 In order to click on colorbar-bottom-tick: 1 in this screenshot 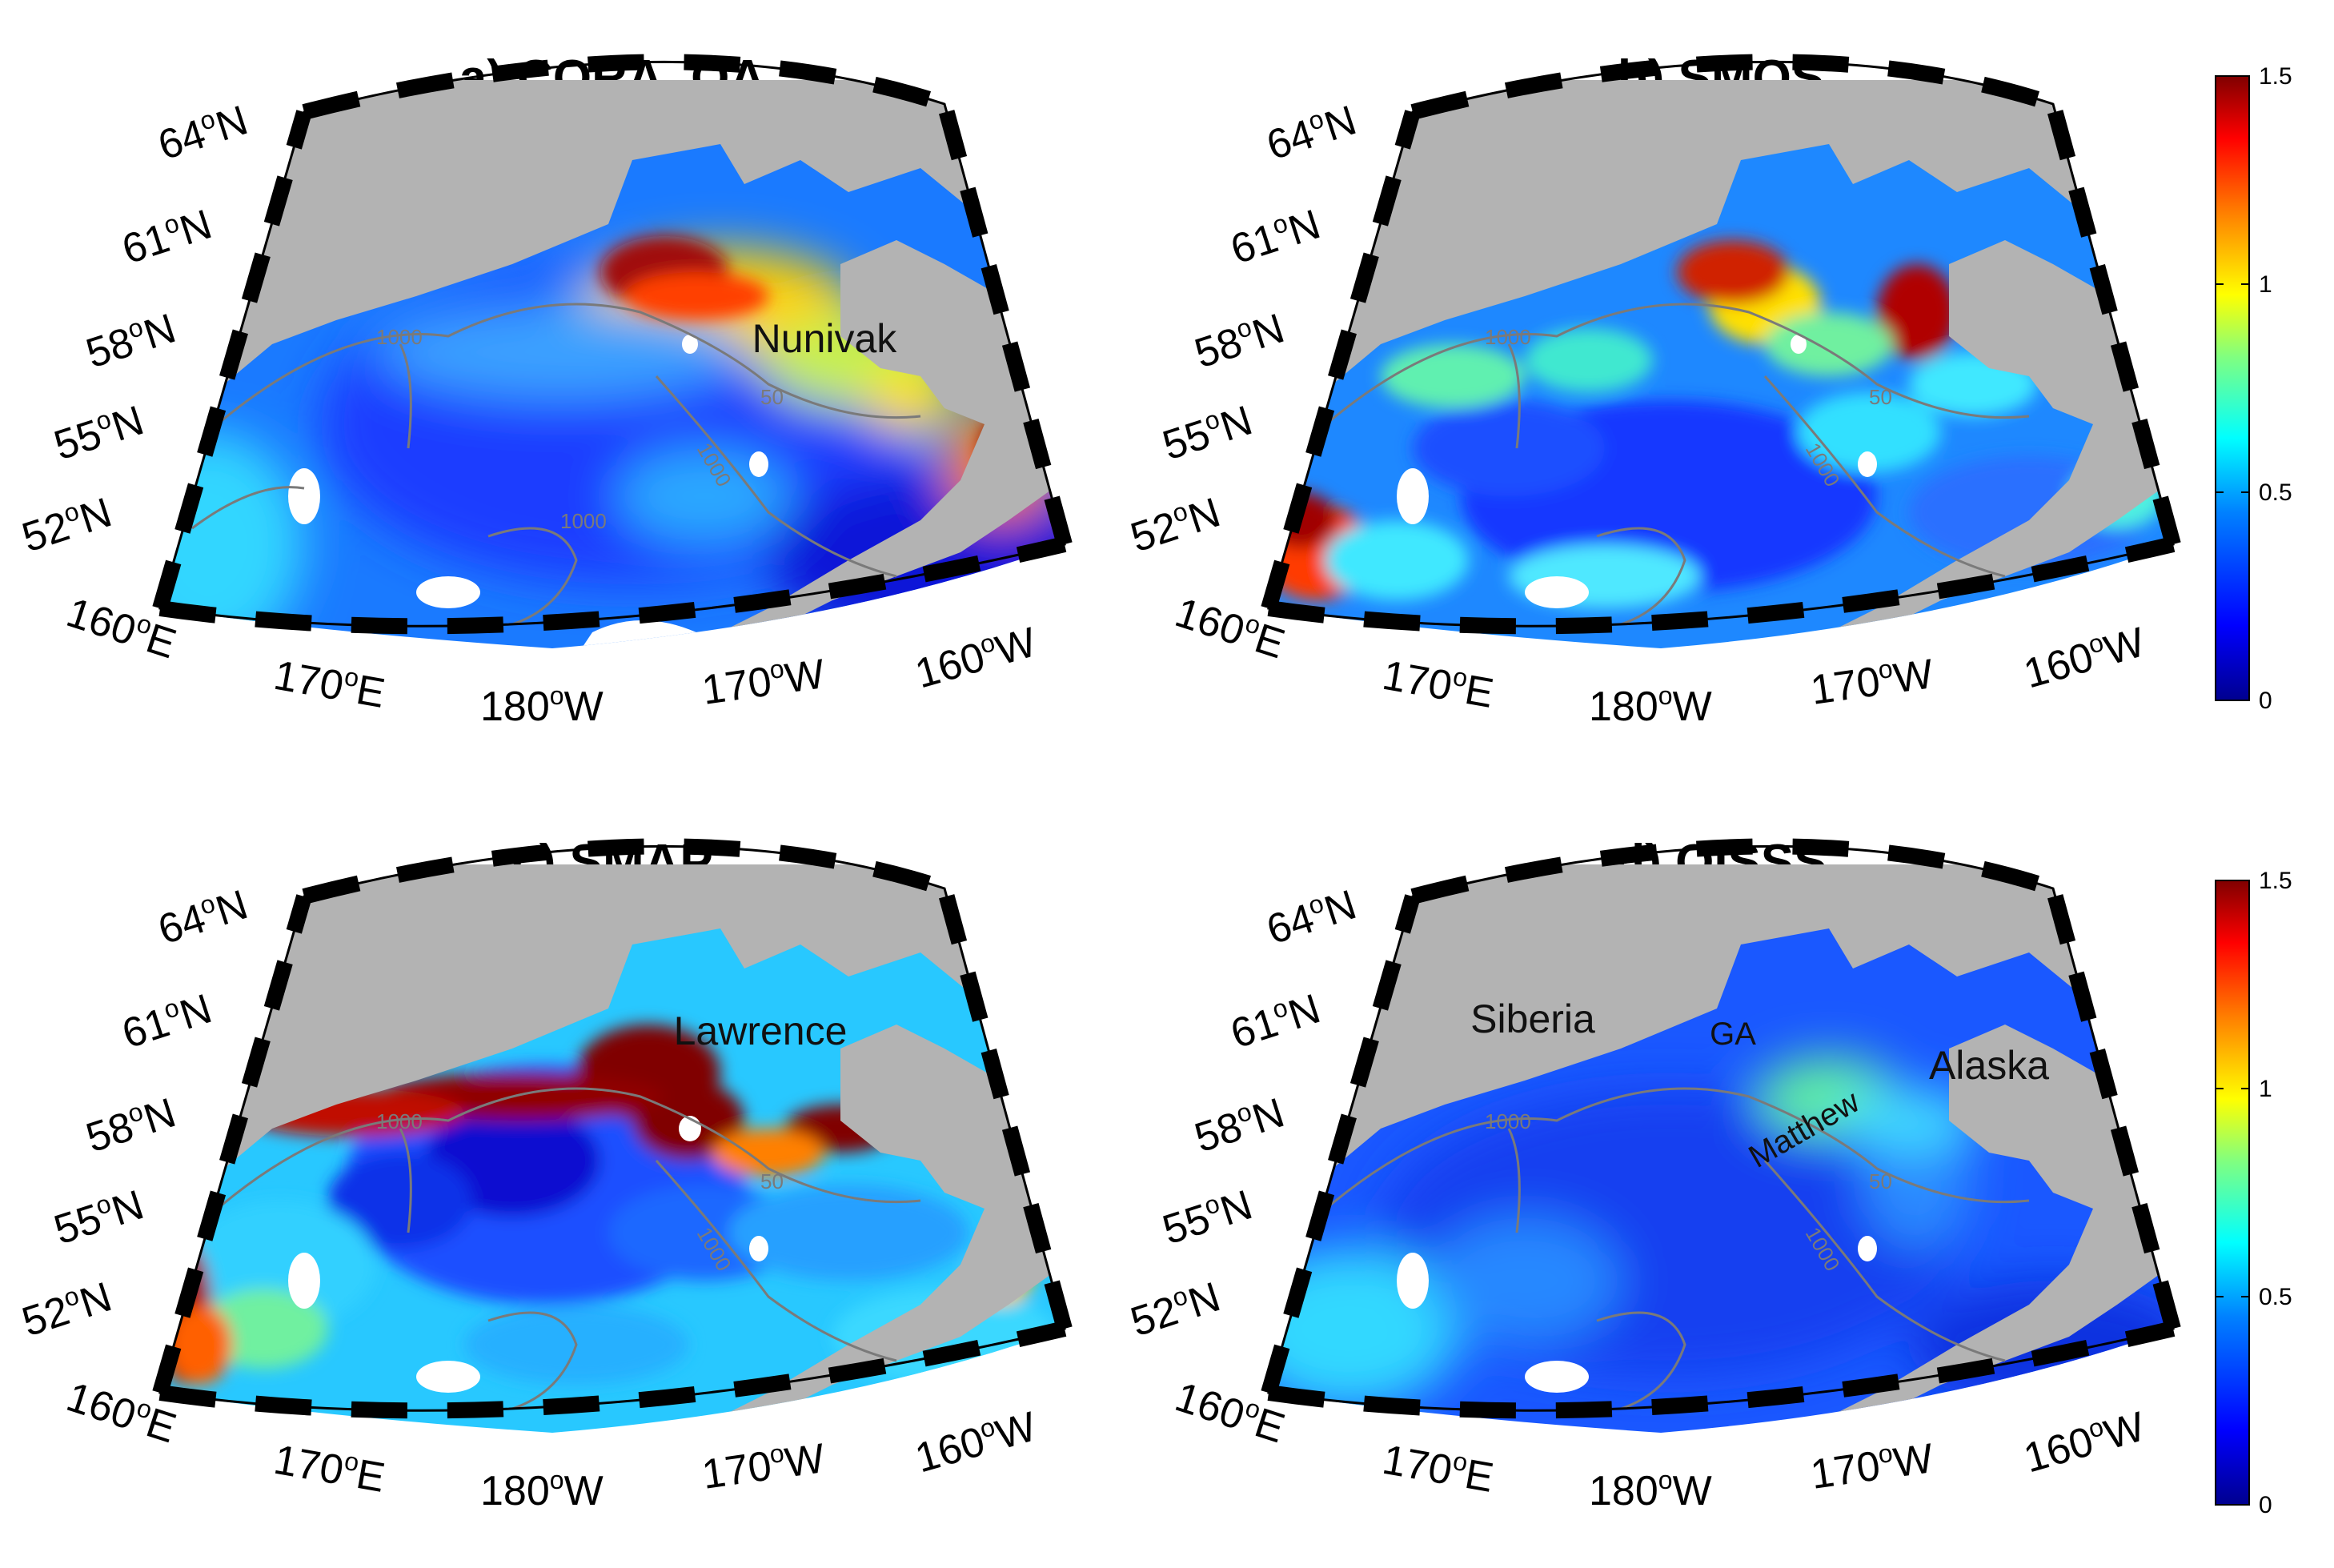, I will do `click(2265, 1089)`.